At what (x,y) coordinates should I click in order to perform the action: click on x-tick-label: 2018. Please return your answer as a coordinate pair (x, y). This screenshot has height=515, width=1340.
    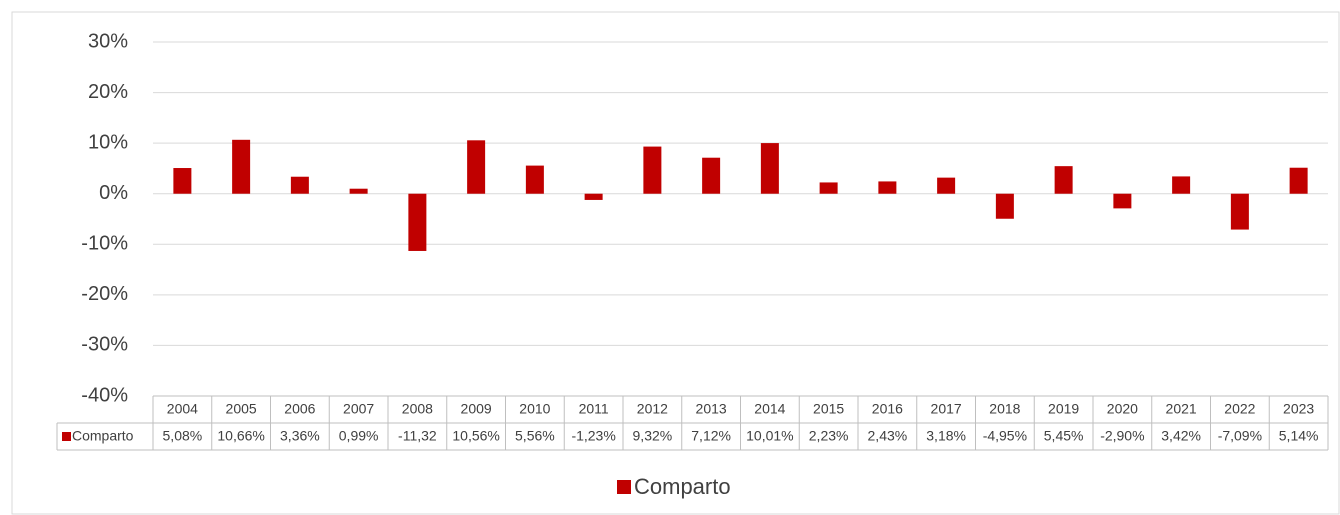
    Looking at the image, I should click on (1004, 409).